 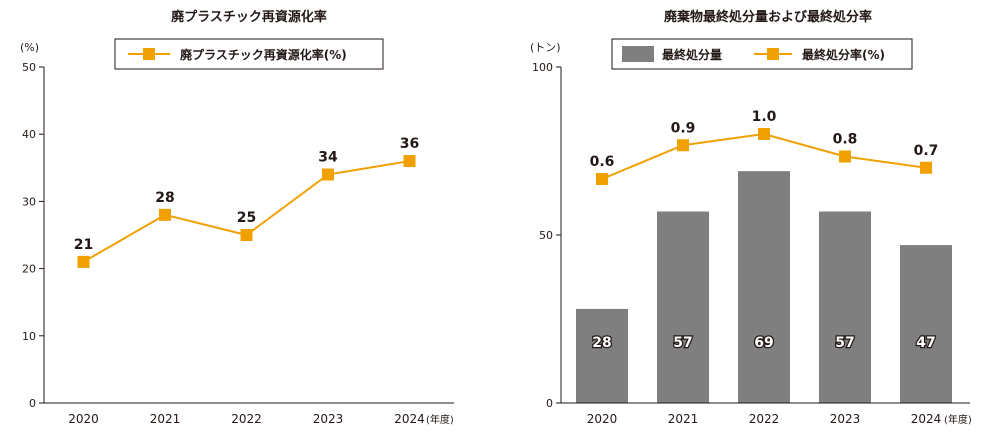 What do you see at coordinates (958, 419) in the screenshot?
I see `chart-right-x-suffix: (年度)` at bounding box center [958, 419].